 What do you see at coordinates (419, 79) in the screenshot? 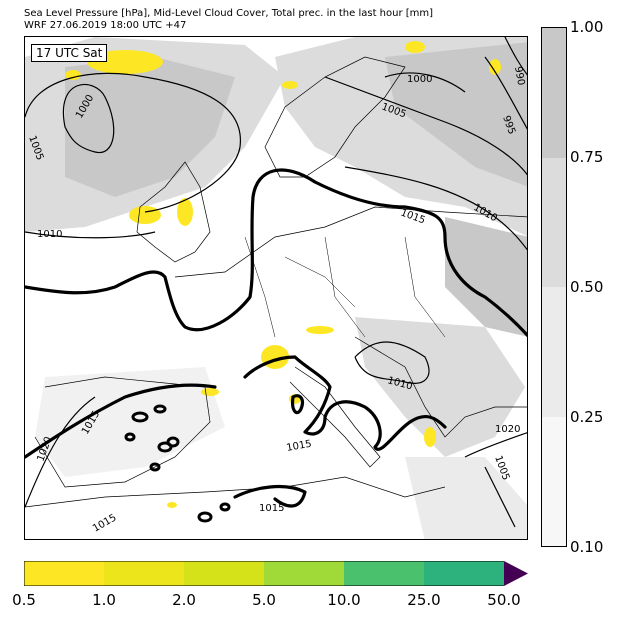
I see `isobar-label: 1000` at bounding box center [419, 79].